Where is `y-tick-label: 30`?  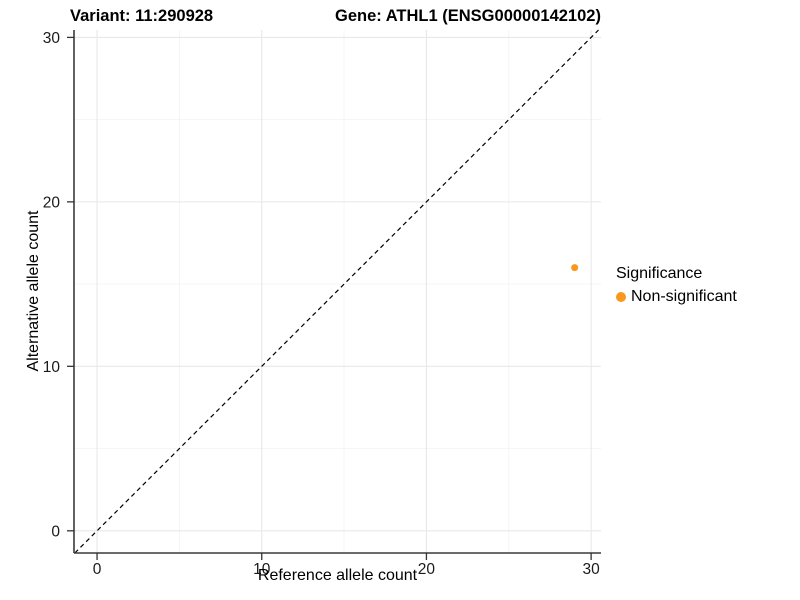
y-tick-label: 30 is located at coordinates (52, 38).